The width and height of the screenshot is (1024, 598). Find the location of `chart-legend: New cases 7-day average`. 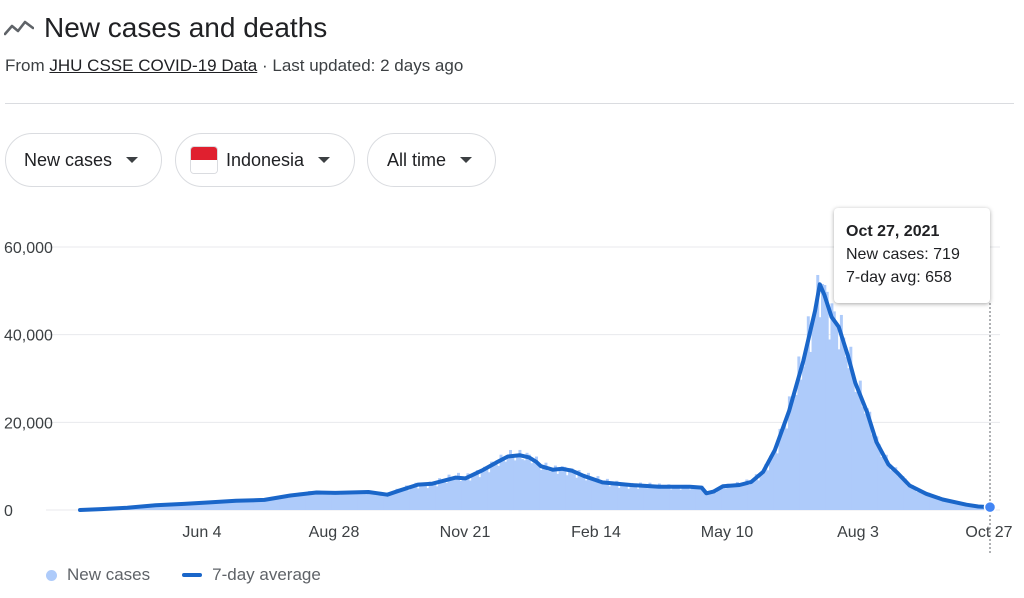

chart-legend: New cases 7-day average is located at coordinates (183, 575).